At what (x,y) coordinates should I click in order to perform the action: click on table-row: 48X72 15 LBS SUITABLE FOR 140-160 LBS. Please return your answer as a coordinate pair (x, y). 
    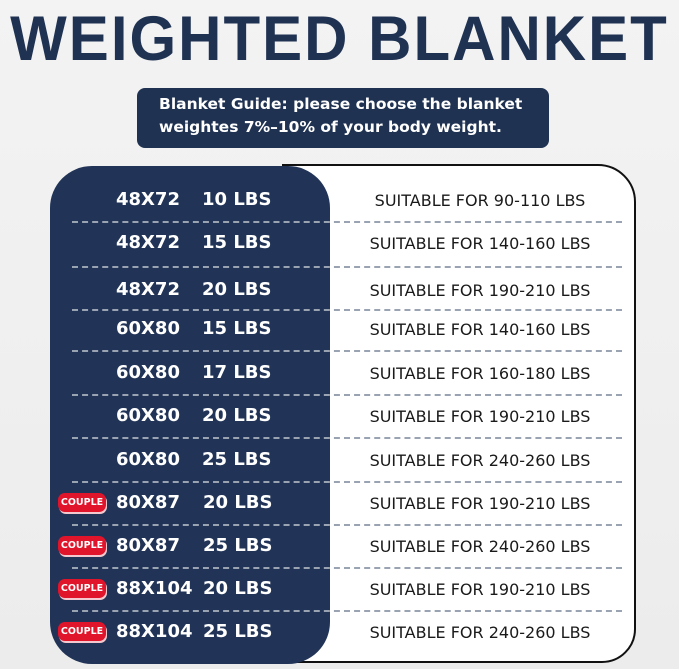
    Looking at the image, I should click on (339, 243).